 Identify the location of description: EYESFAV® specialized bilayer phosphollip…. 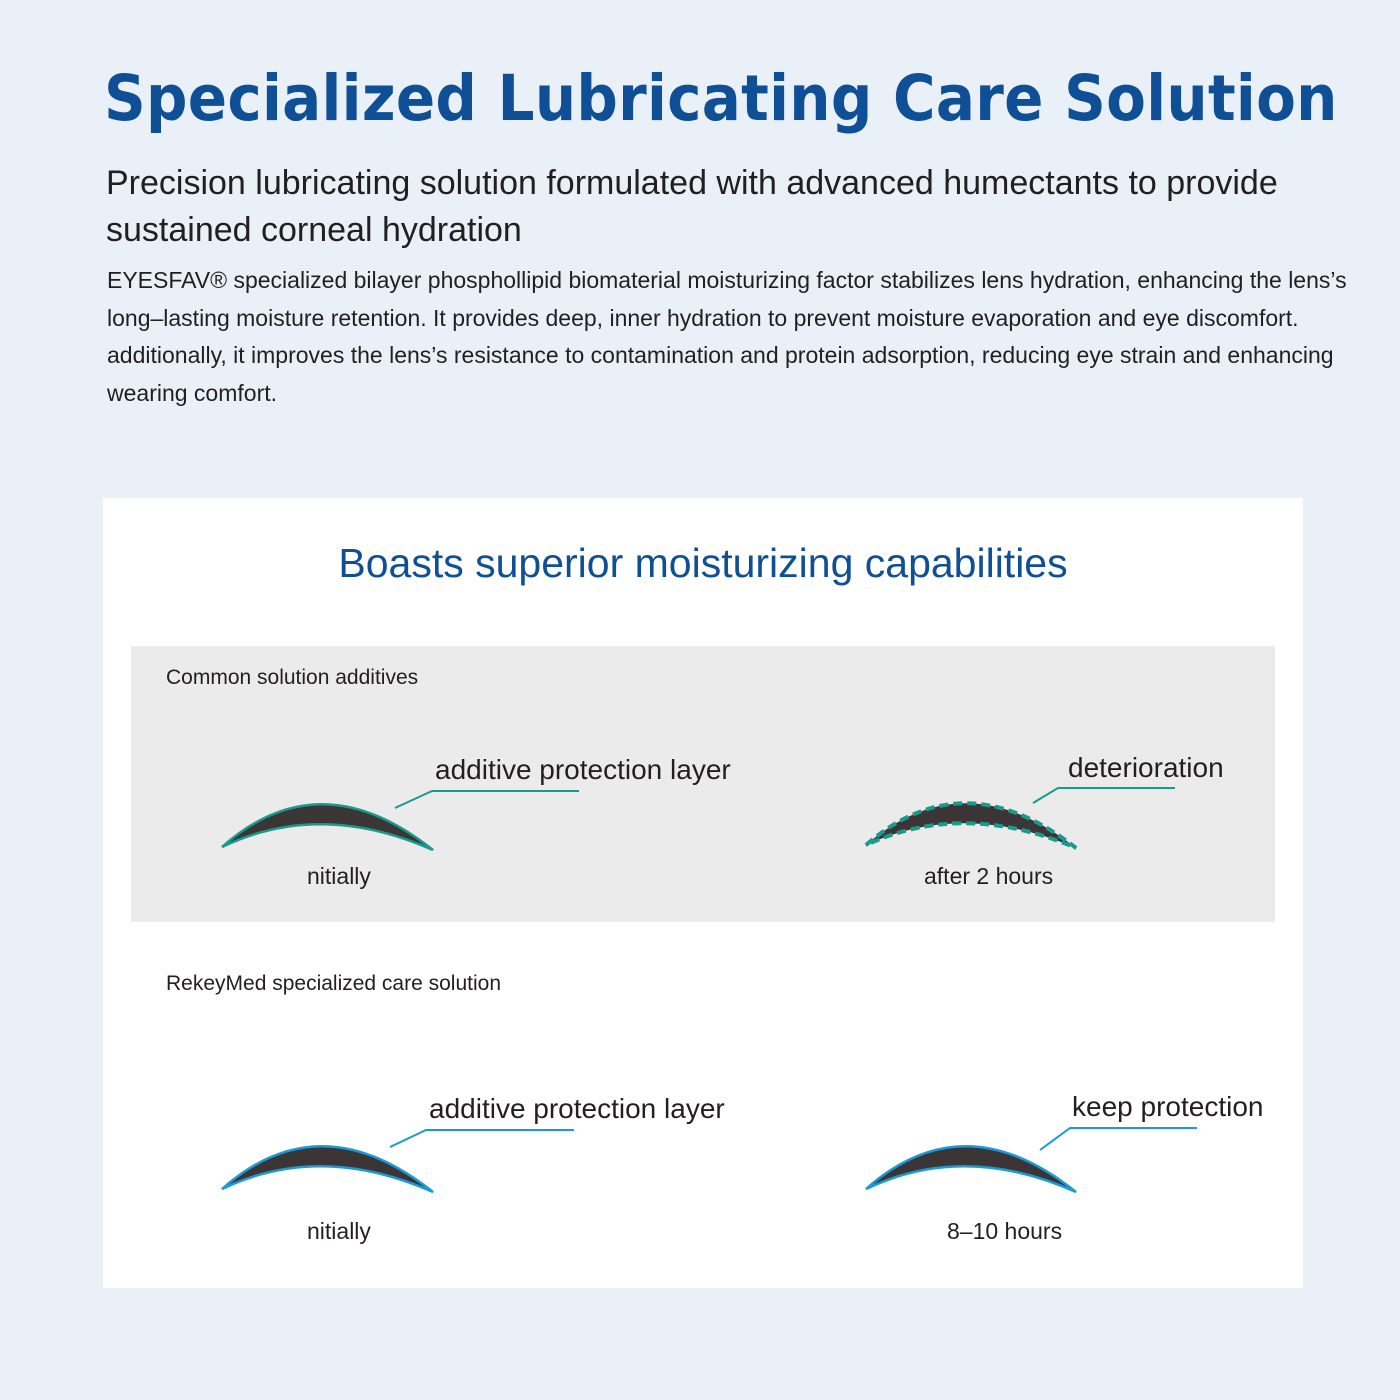
(727, 336).